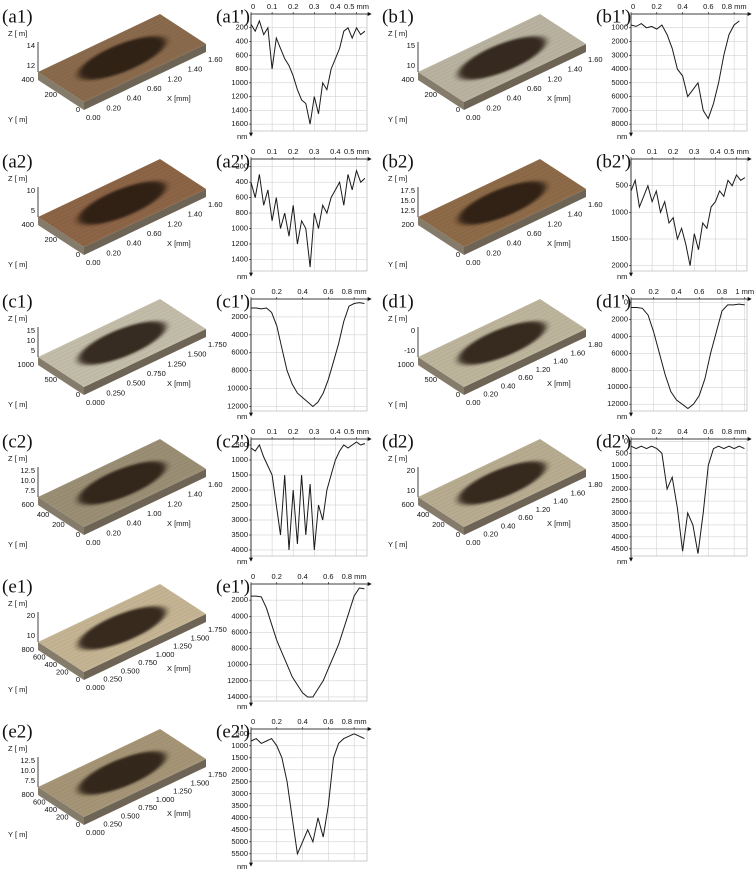 The width and height of the screenshot is (756, 876). I want to click on x-tick-label: 0.6, so click(708, 431).